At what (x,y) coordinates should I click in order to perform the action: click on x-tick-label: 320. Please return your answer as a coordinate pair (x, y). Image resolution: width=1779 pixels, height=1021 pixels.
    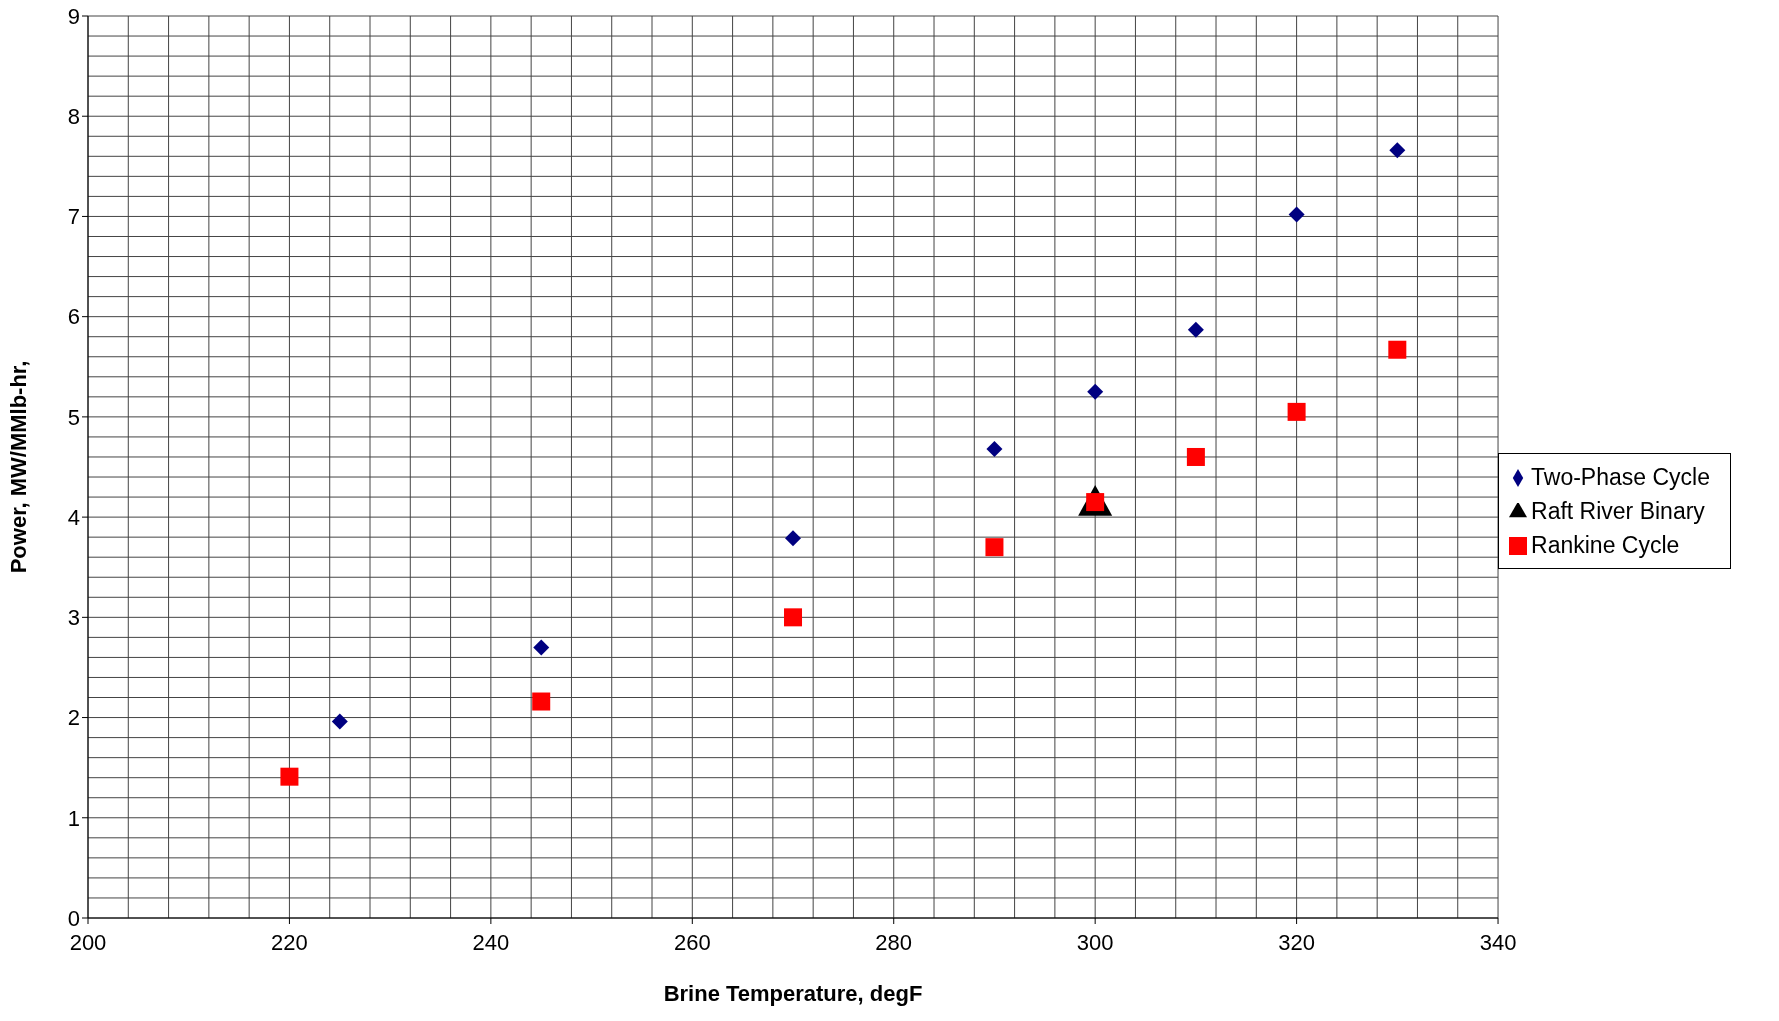
    Looking at the image, I should click on (1296, 942).